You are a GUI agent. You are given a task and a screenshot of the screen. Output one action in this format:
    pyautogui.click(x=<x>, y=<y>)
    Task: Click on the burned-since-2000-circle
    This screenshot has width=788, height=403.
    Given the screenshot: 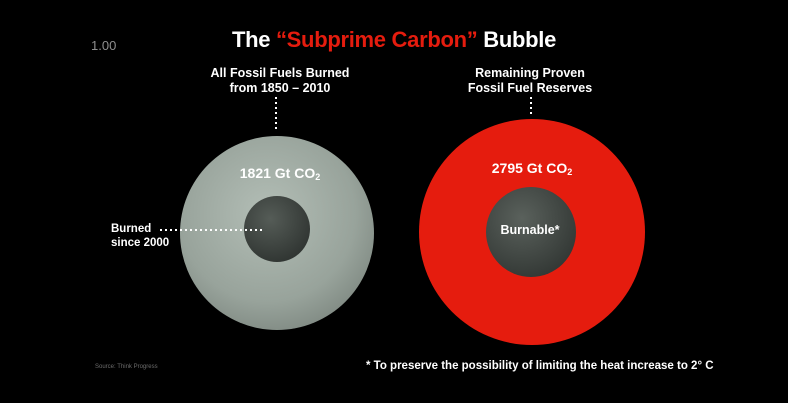 What is the action you would take?
    pyautogui.click(x=277, y=229)
    